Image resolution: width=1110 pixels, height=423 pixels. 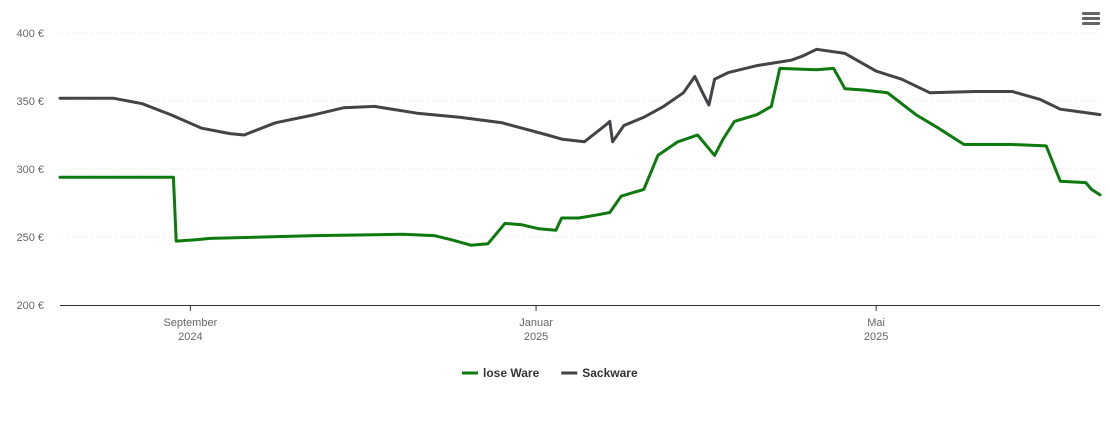 I want to click on y-tick-label: 250 €, so click(x=30, y=238).